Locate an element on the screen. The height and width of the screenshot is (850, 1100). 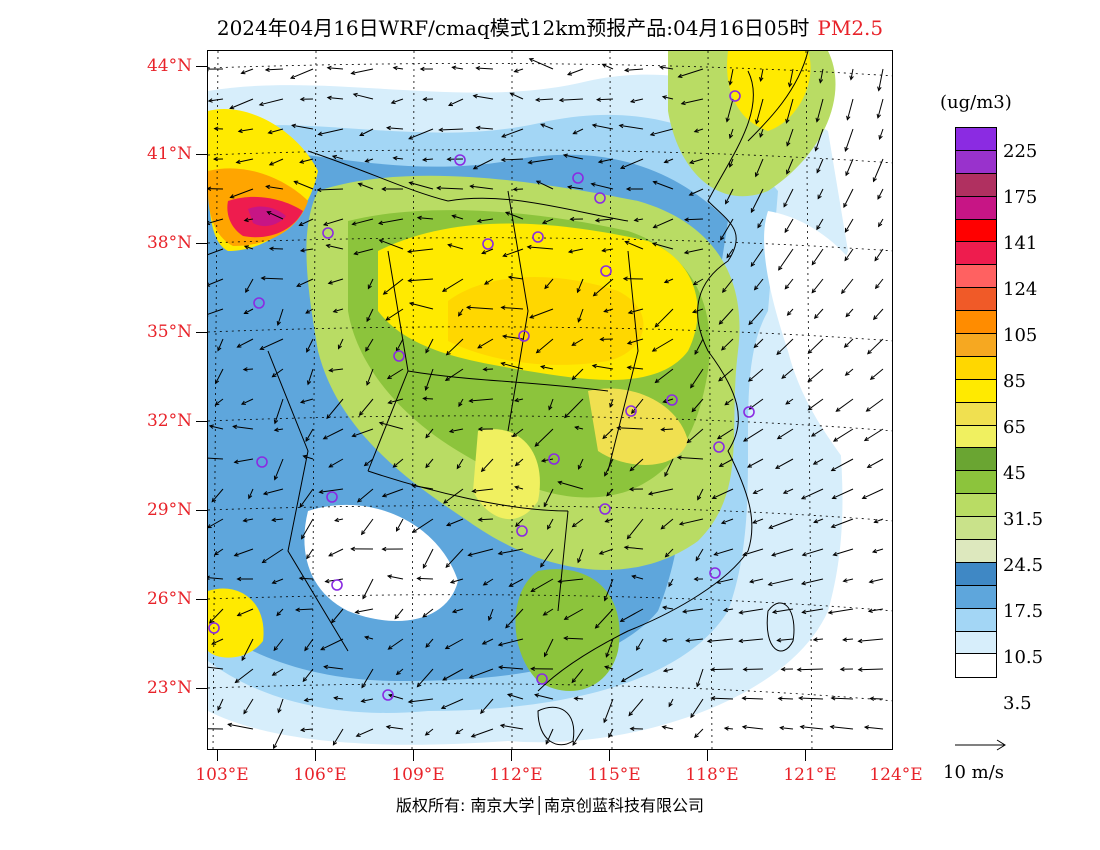
lat-label-35: 35°N is located at coordinates (169, 332).